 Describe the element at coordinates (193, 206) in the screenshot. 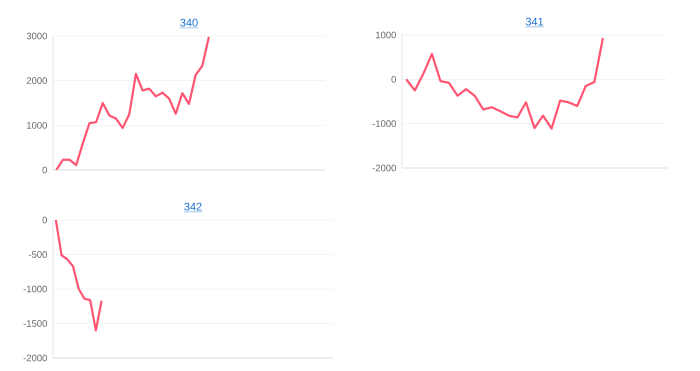

I see `chart-title: 342` at that location.